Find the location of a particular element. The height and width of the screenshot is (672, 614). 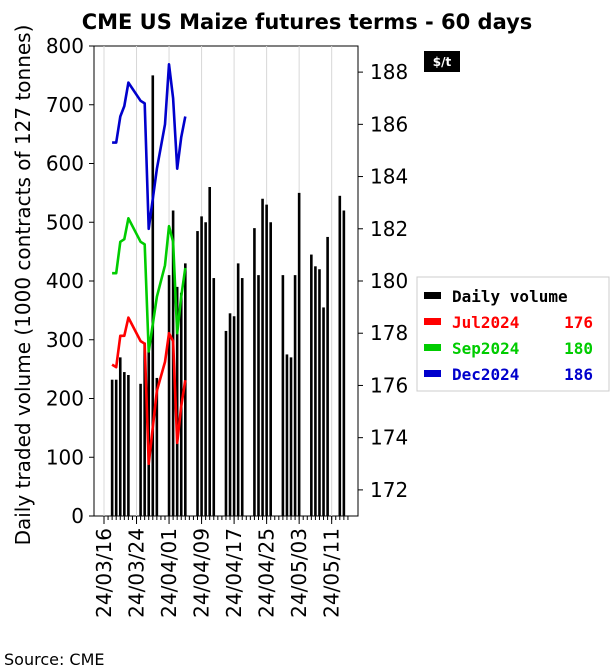

y-tick-label: 100 is located at coordinates (65, 457).